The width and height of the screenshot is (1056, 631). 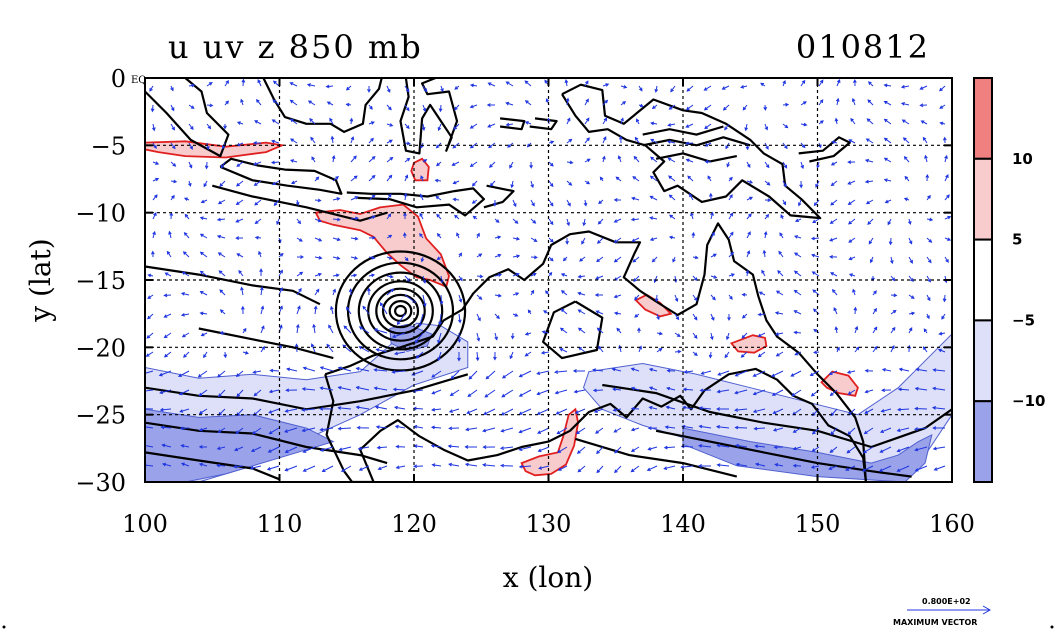 I want to click on max-vector-key: 0.800E+02 MAXIMUM VECTOR, so click(x=942, y=612).